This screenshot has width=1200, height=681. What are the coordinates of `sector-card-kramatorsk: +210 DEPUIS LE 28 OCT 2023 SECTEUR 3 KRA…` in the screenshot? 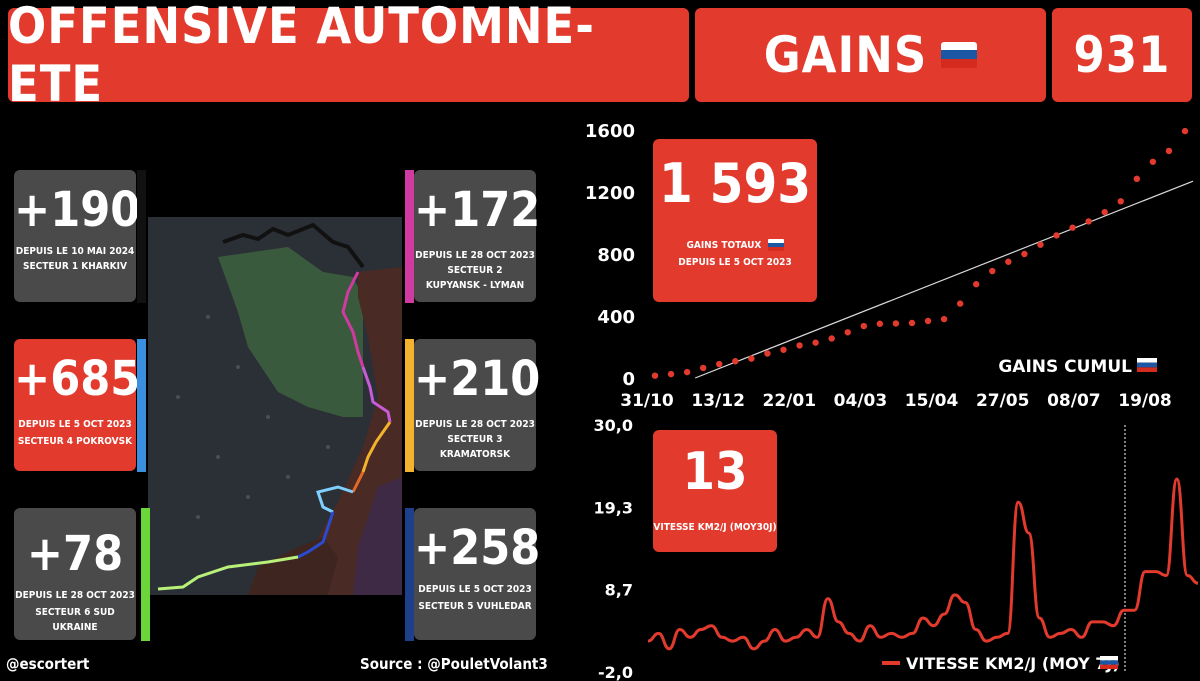 It's located at (477, 405).